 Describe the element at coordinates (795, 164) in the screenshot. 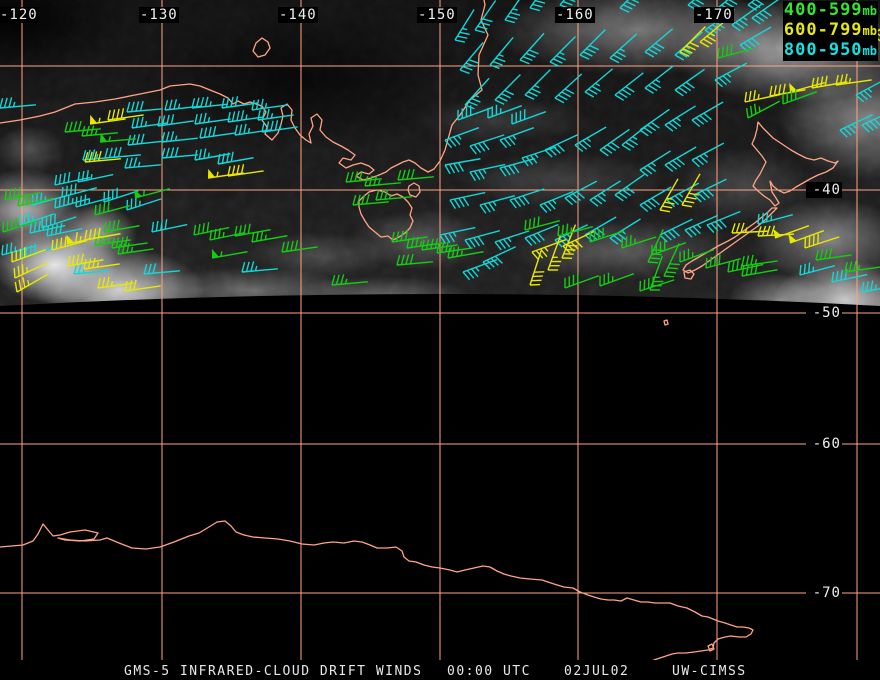

I see `coastline-nz-north-island` at that location.